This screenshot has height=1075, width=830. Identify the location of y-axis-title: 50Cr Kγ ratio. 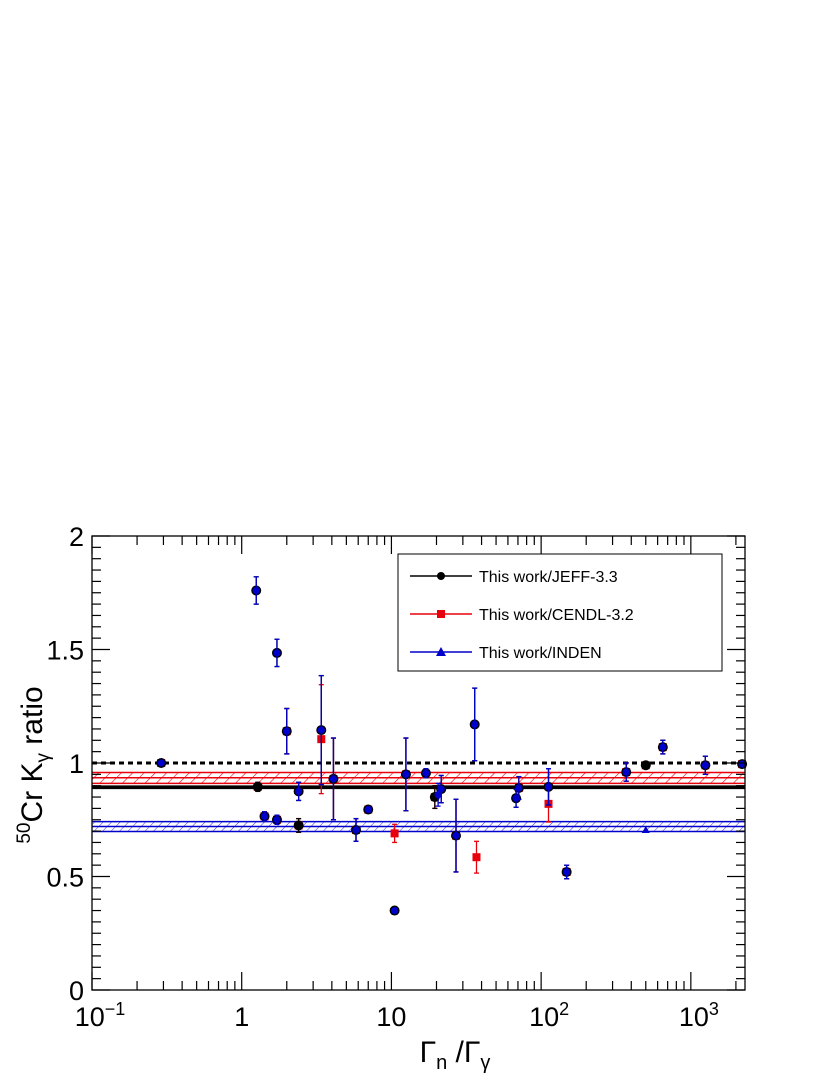
(34, 764).